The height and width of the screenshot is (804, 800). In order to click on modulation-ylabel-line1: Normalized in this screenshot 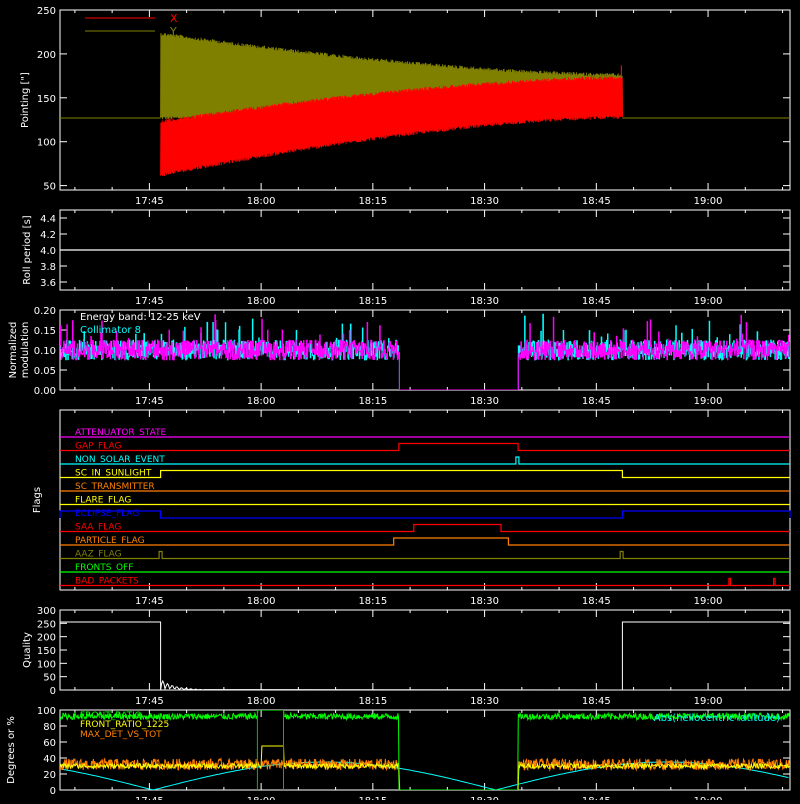, I will do `click(13, 350)`.